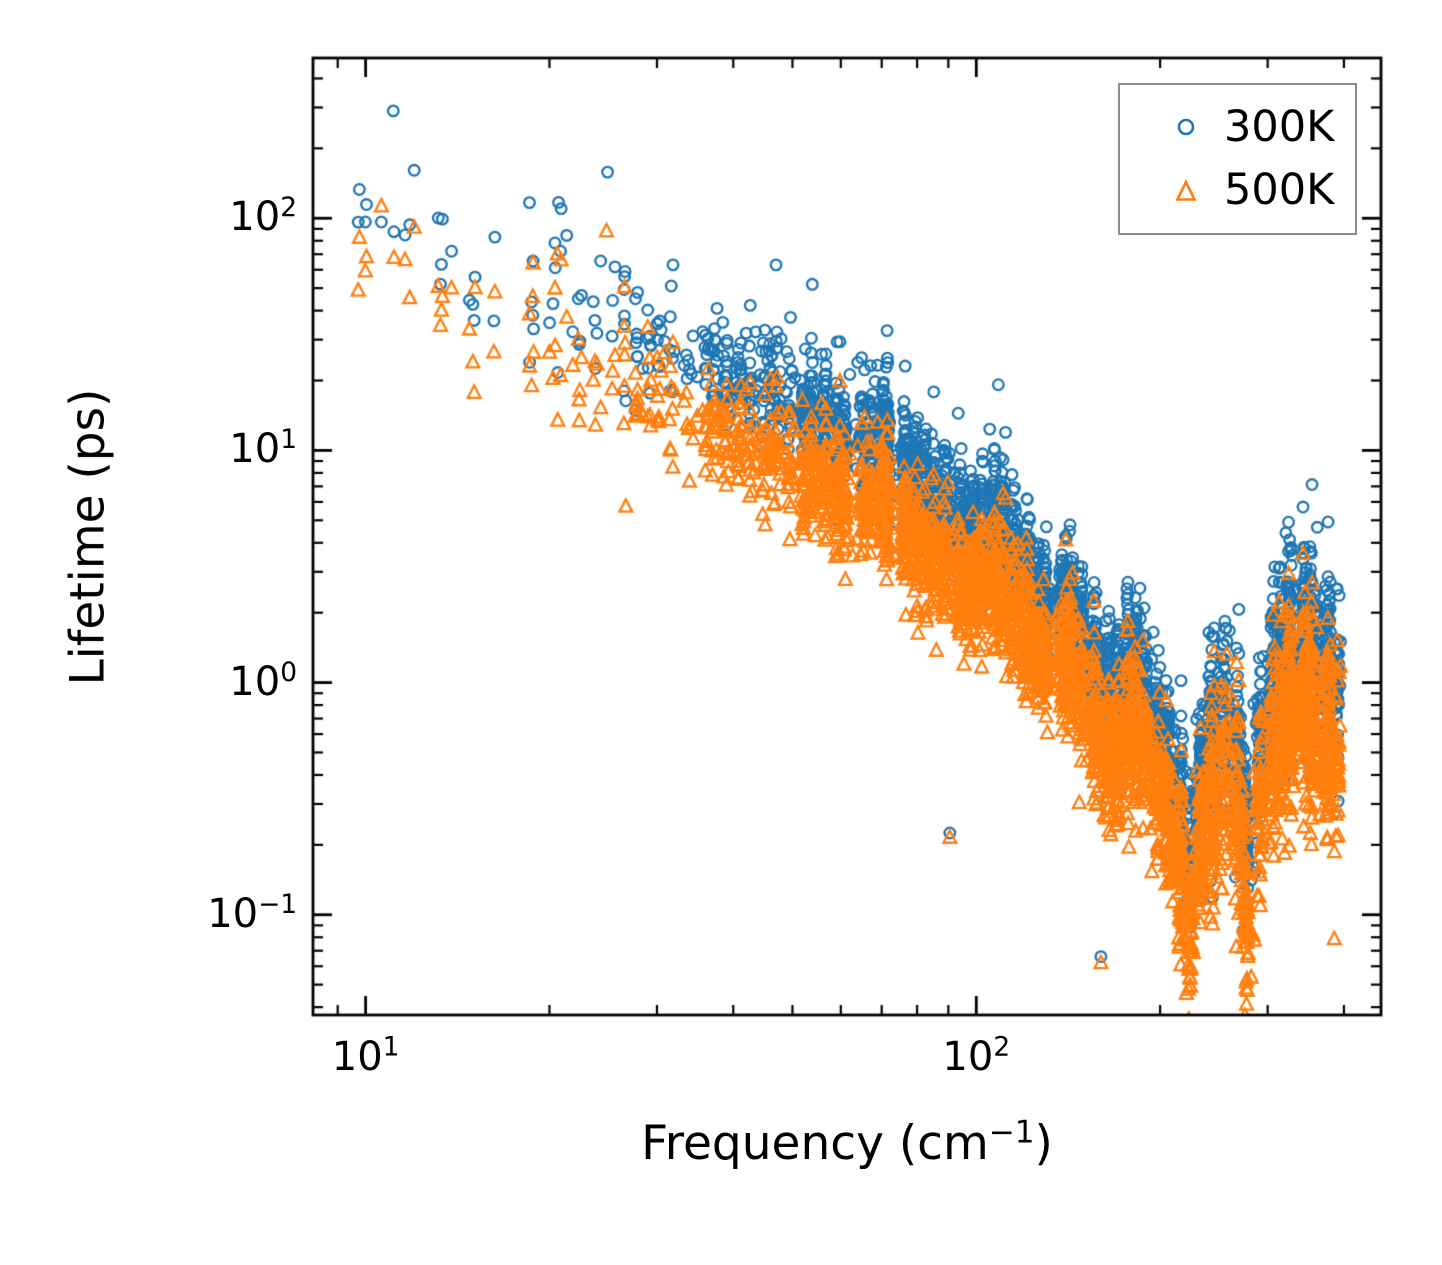 This screenshot has height=1265, width=1442. What do you see at coordinates (263, 448) in the screenshot?
I see `y-tick-label-1: 10¹` at bounding box center [263, 448].